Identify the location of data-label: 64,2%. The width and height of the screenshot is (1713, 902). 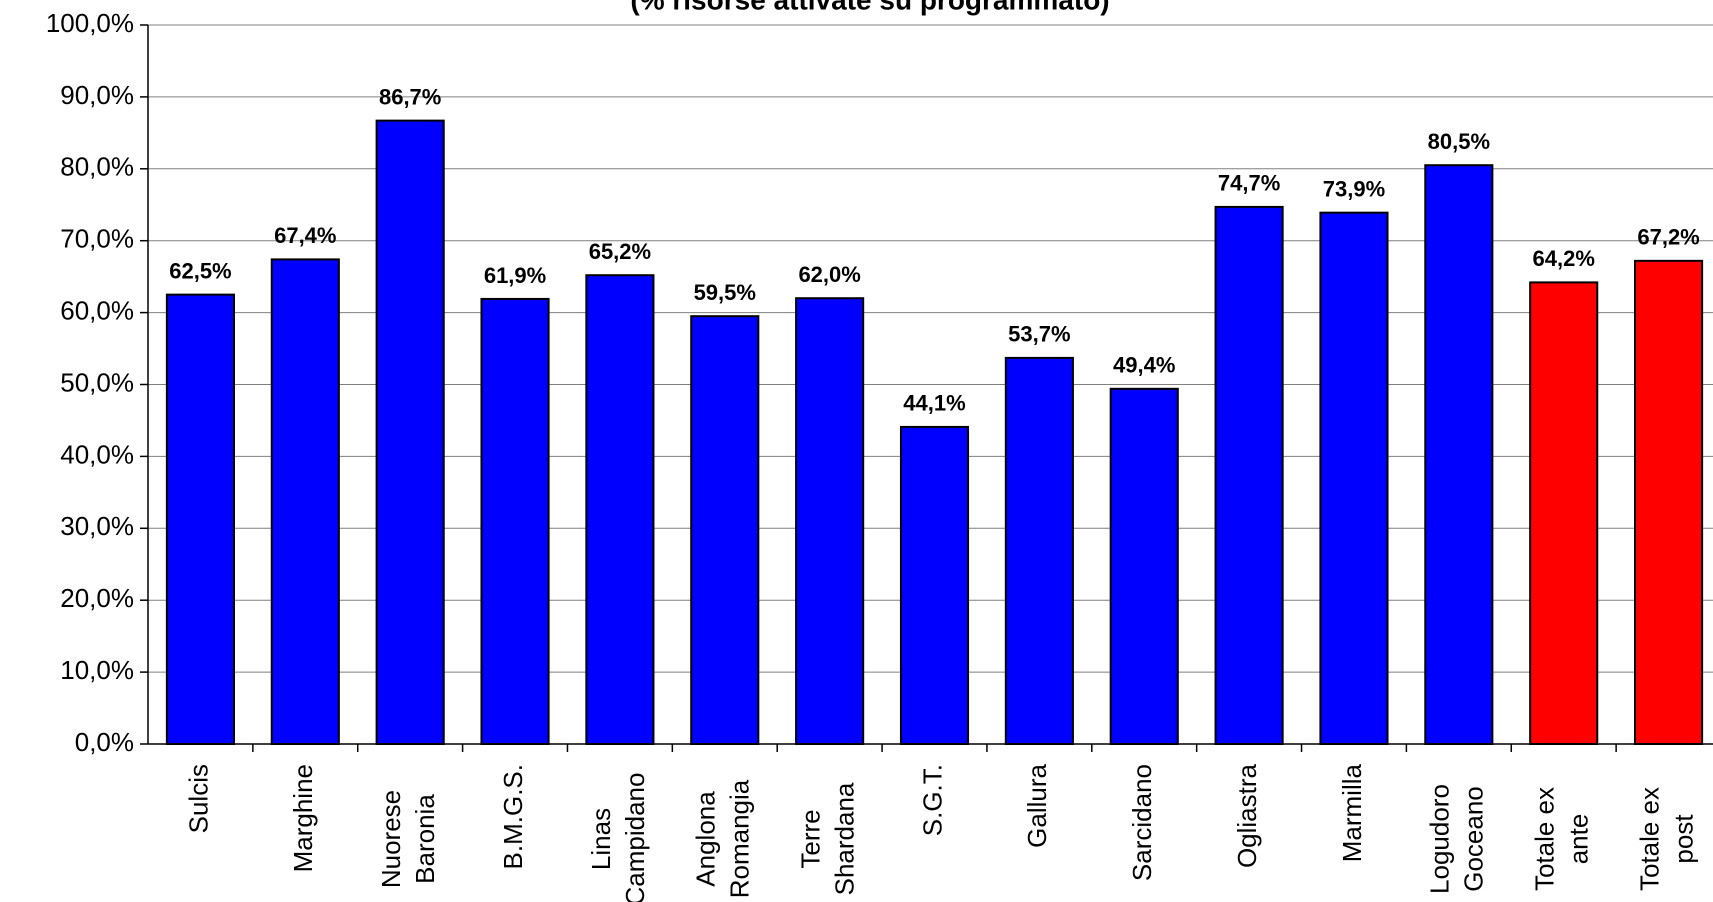
(1564, 258).